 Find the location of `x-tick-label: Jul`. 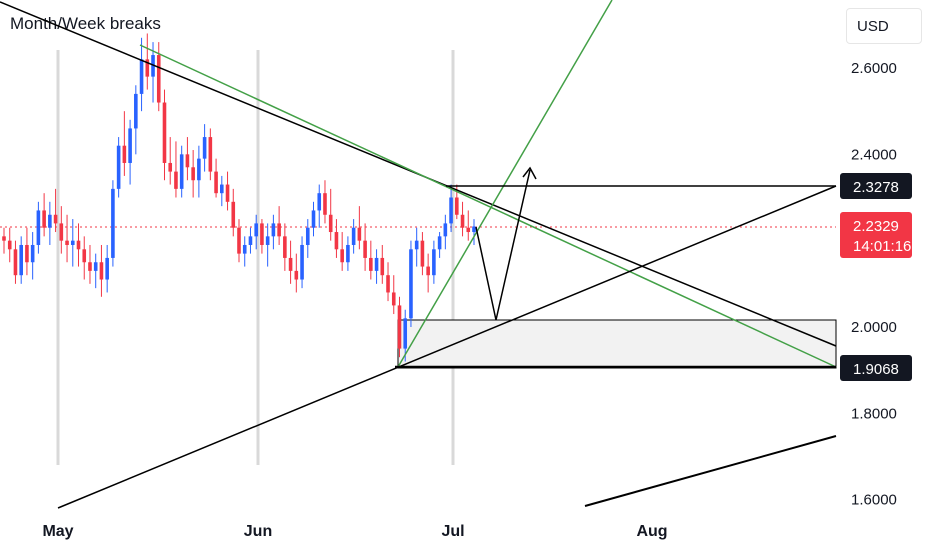

x-tick-label: Jul is located at coordinates (452, 531).